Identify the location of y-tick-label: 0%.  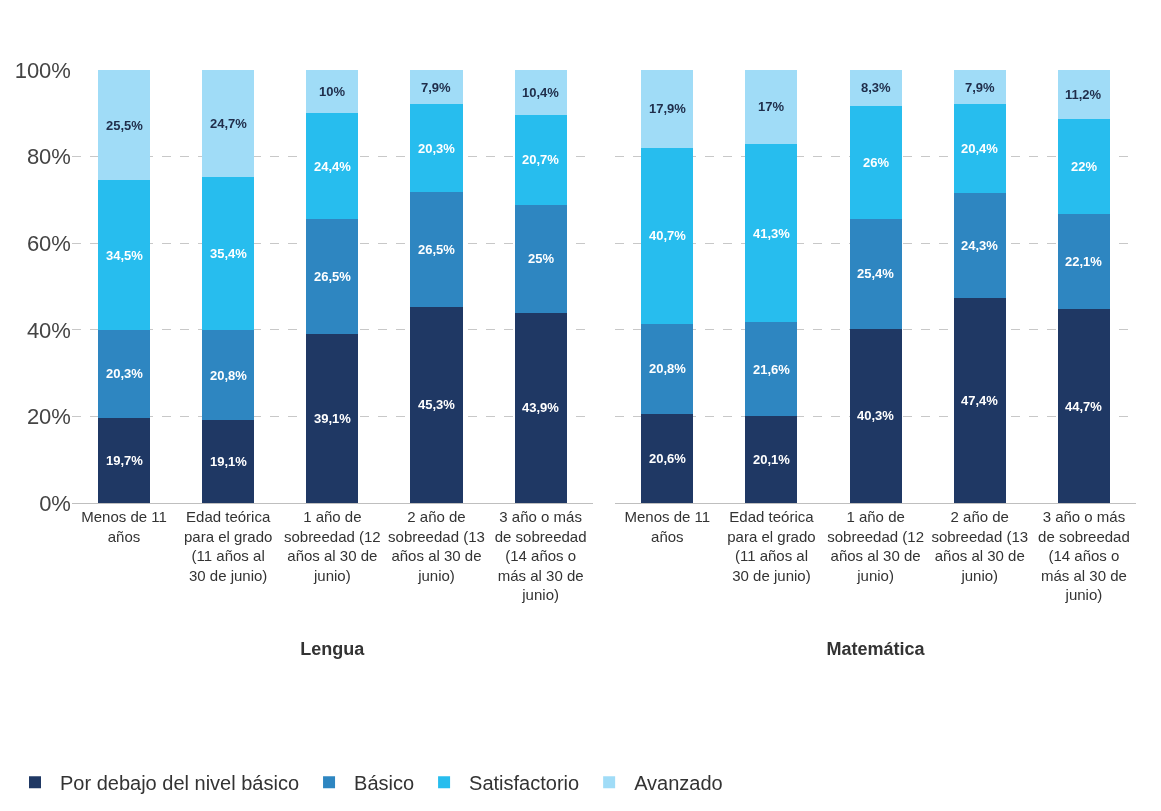
(55, 503).